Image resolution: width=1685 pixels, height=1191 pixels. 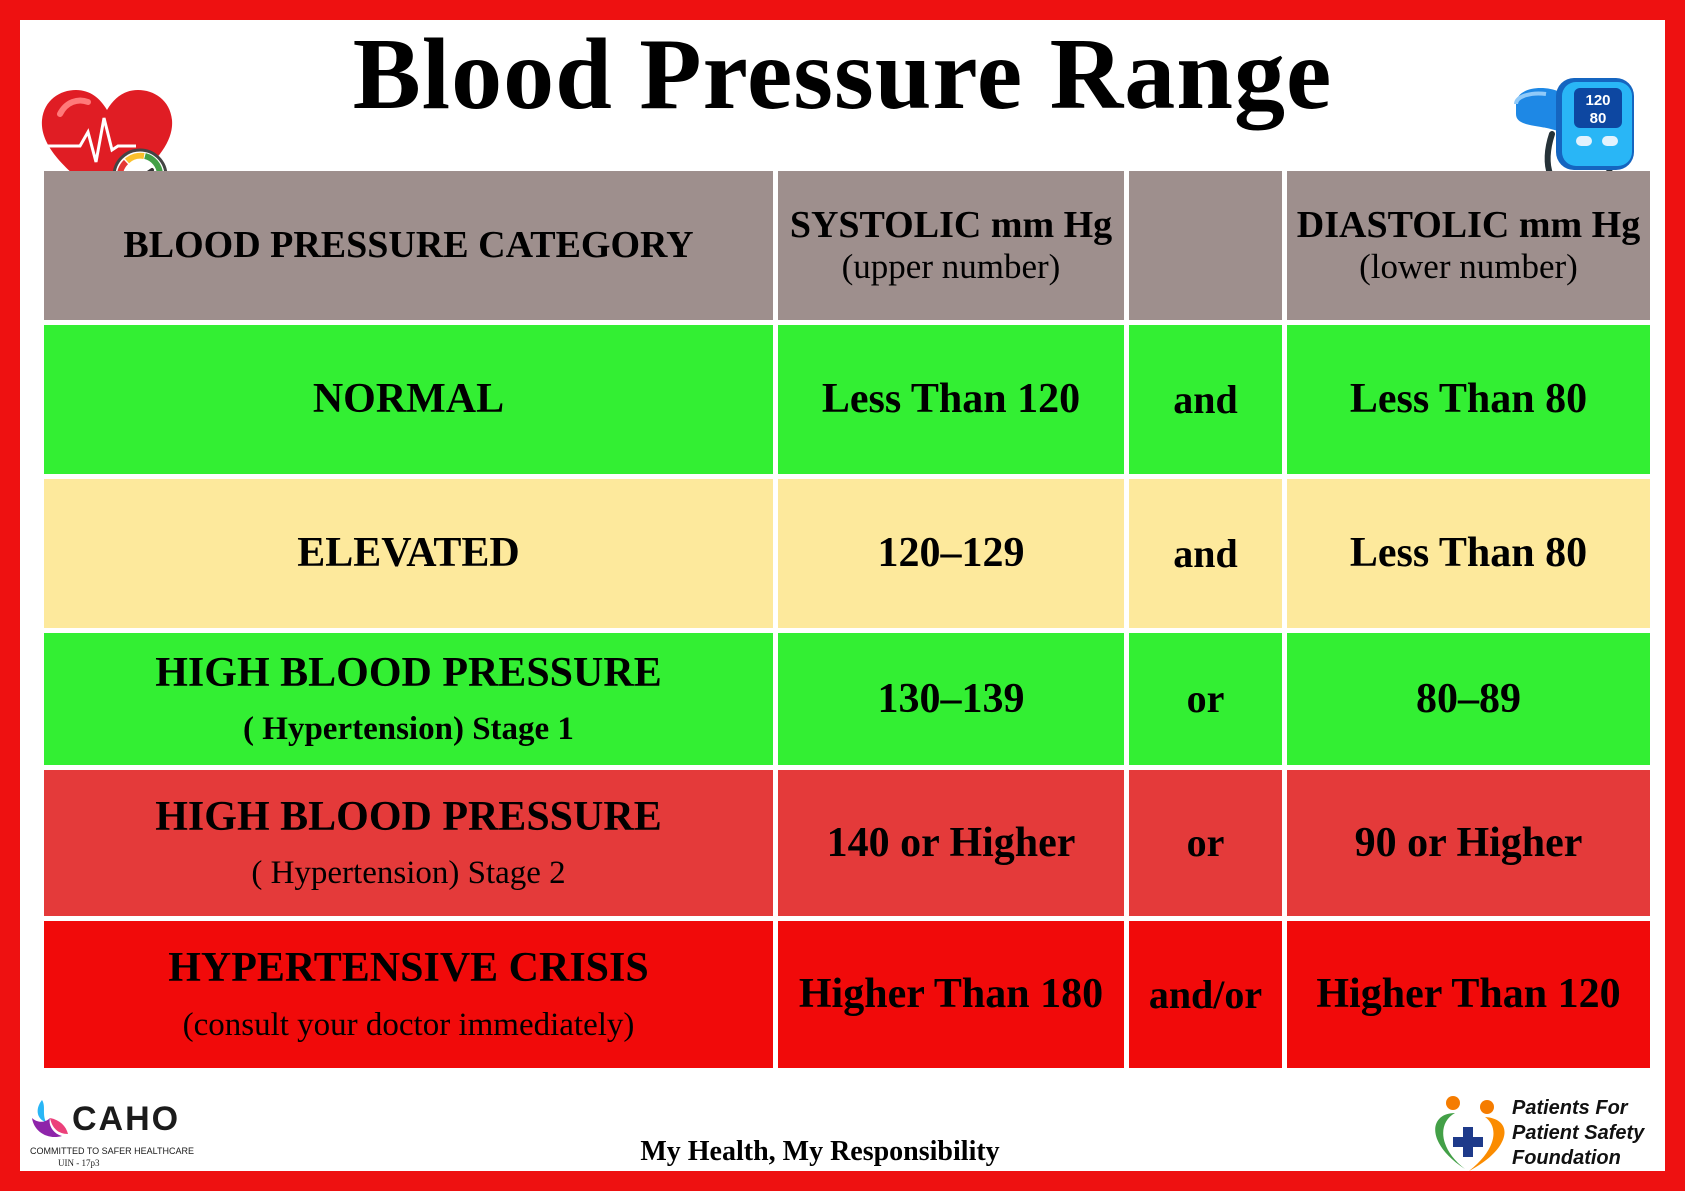 I want to click on category-sublabel: ( Hypertension) Stage 2, so click(x=408, y=873).